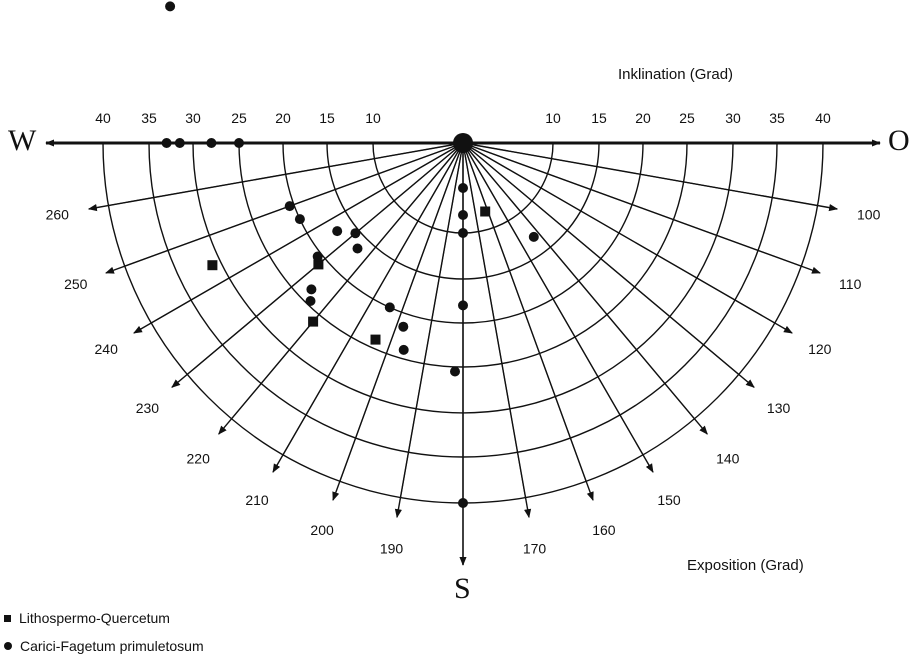 The image size is (920, 665). Describe the element at coordinates (149, 118) in the screenshot. I see `inclination-tick-west-35: 35` at that location.